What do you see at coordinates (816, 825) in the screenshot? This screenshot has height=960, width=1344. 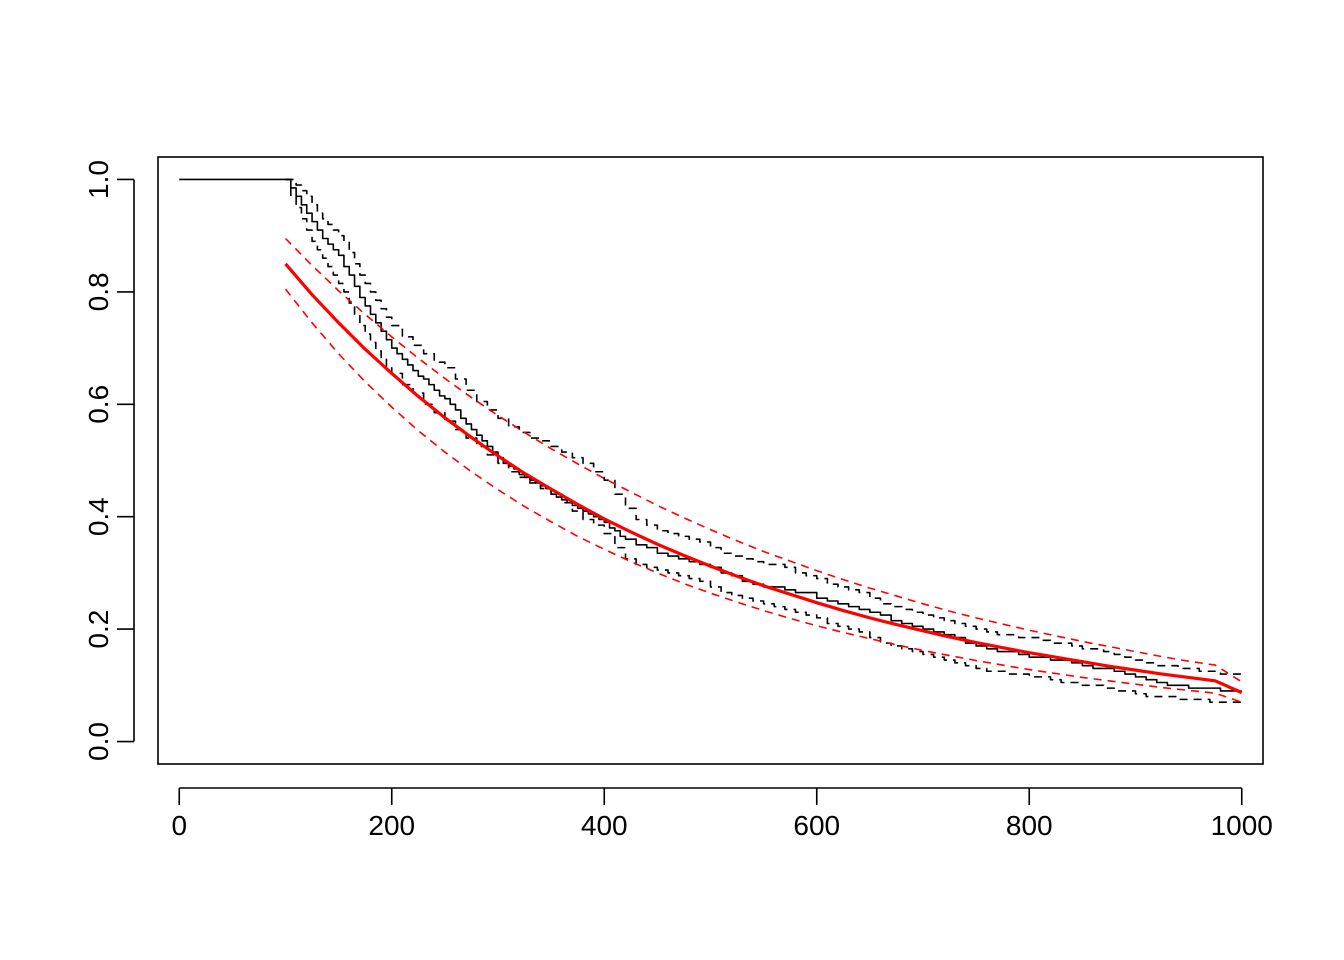 I see `x-tick-label: 600` at bounding box center [816, 825].